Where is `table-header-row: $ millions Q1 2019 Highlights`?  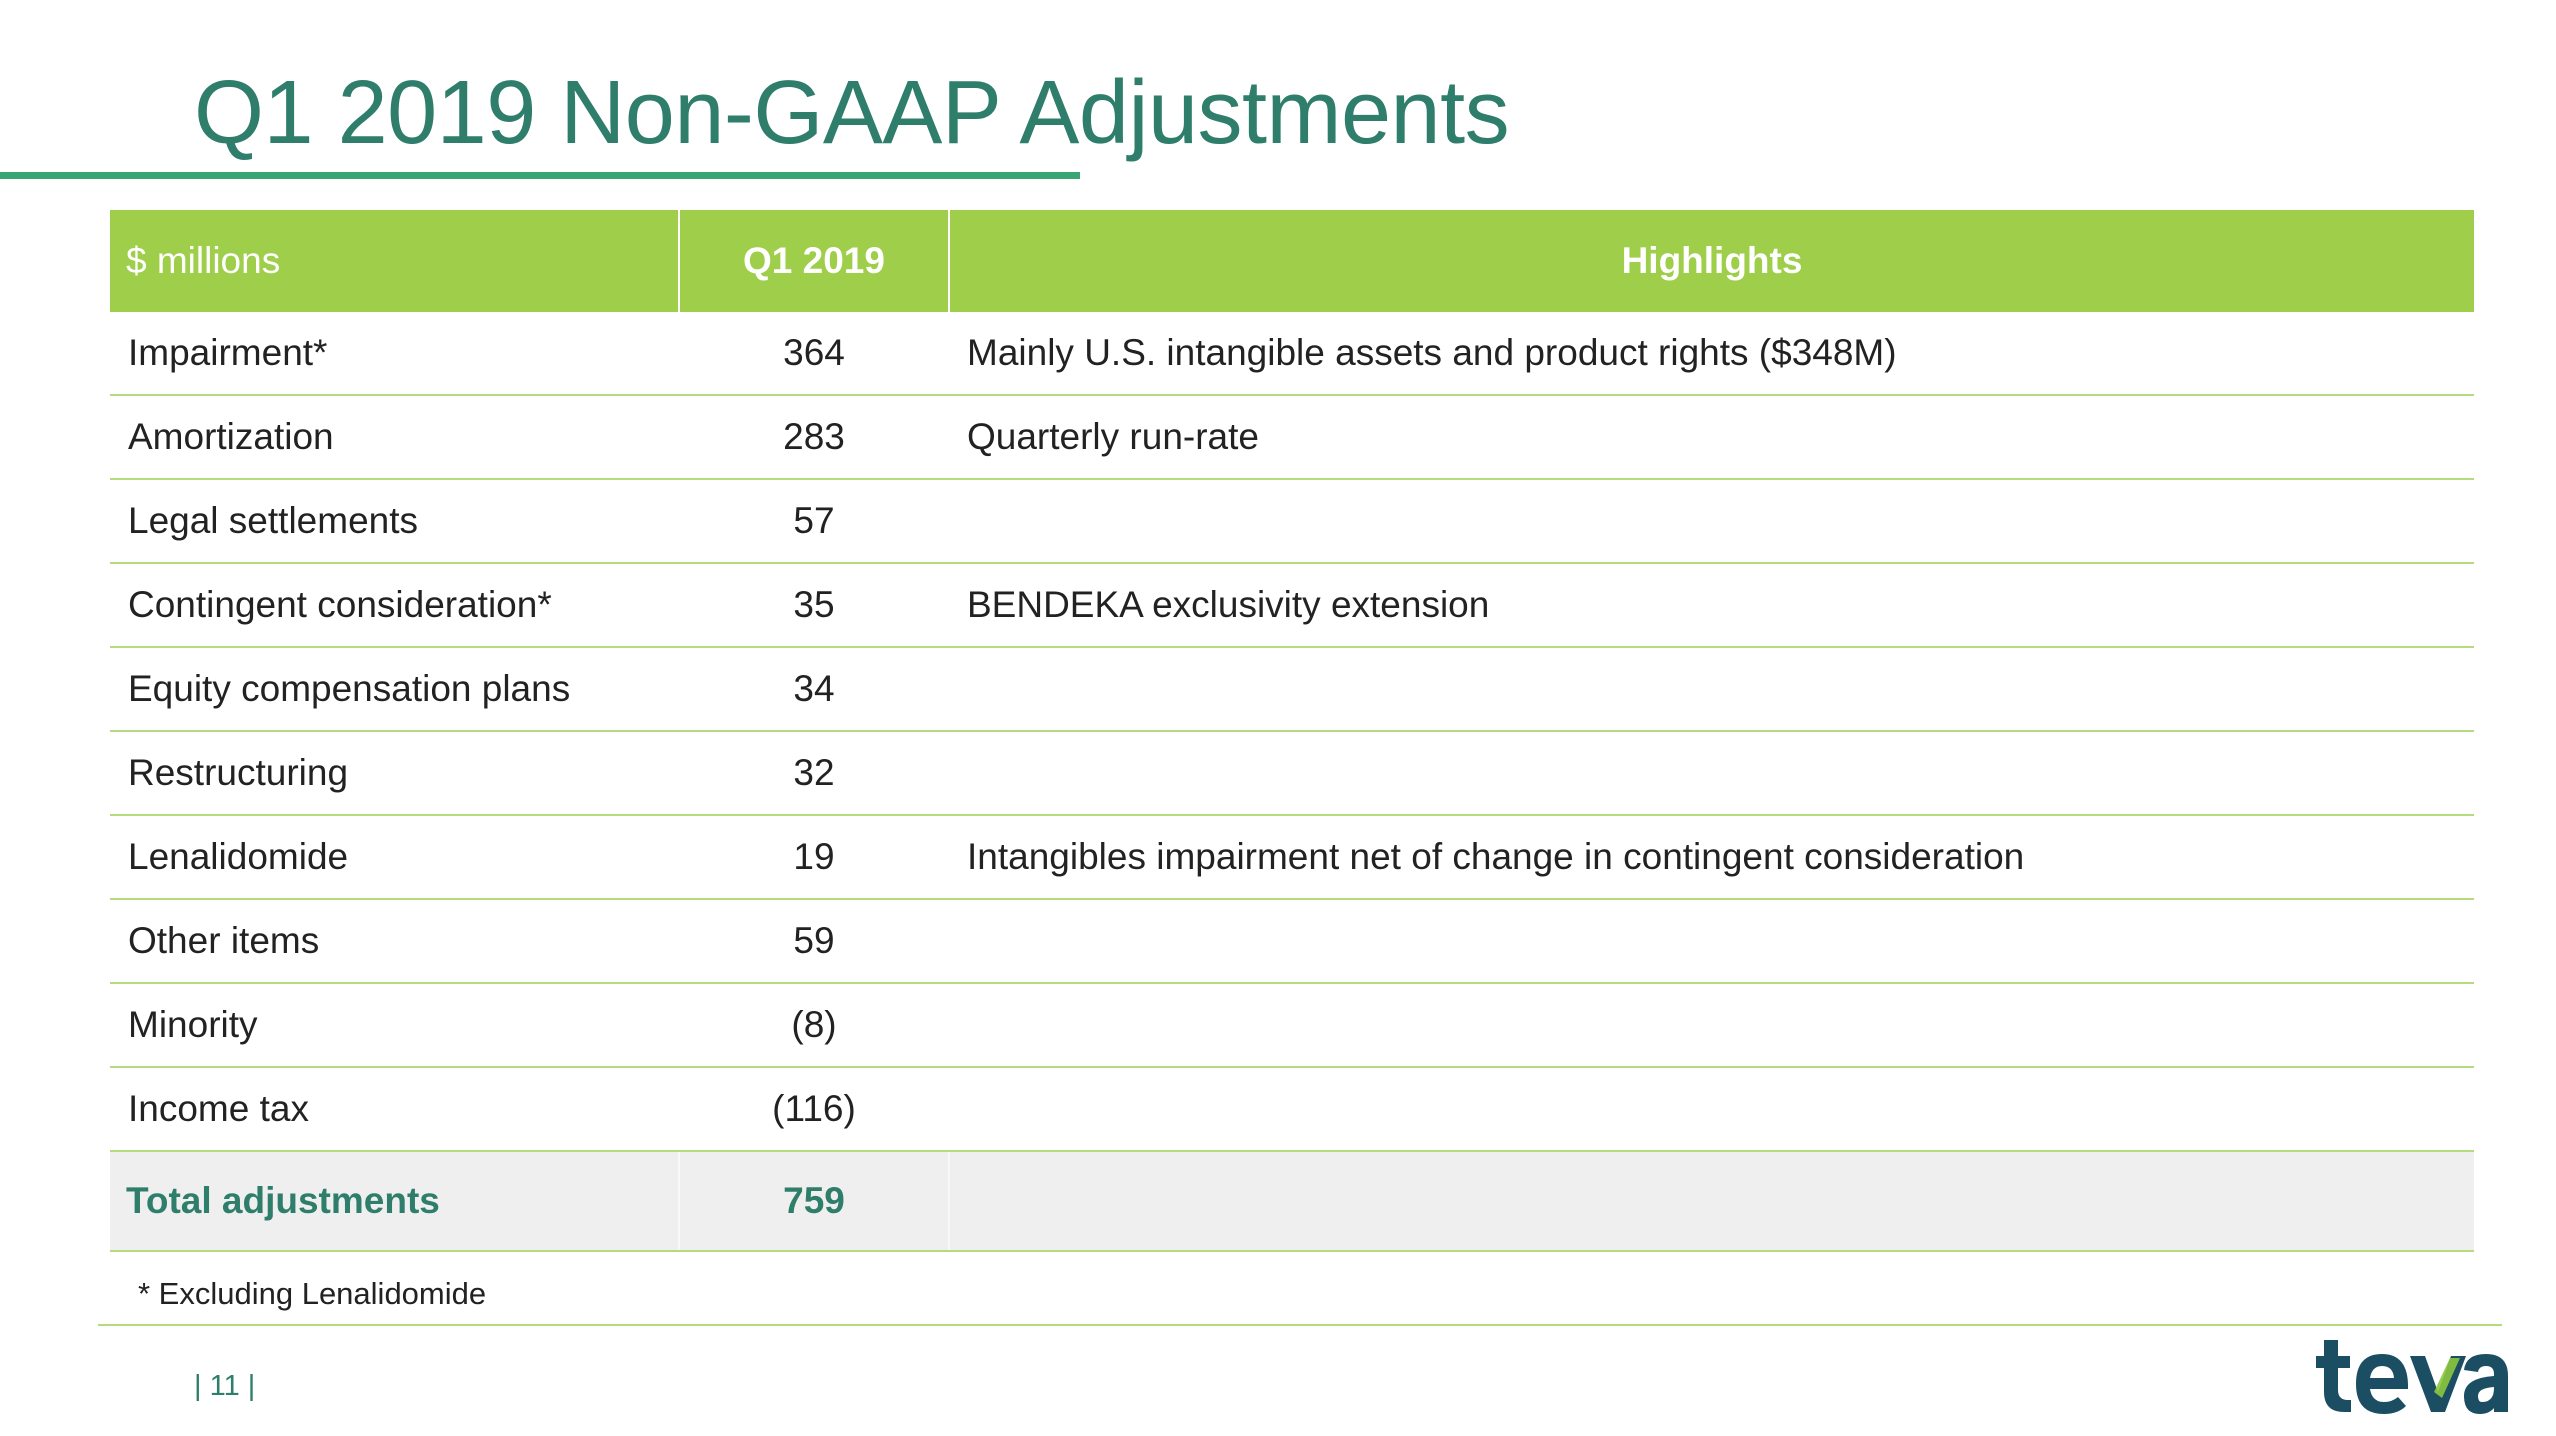 table-header-row: $ millions Q1 2019 Highlights is located at coordinates (1292, 261).